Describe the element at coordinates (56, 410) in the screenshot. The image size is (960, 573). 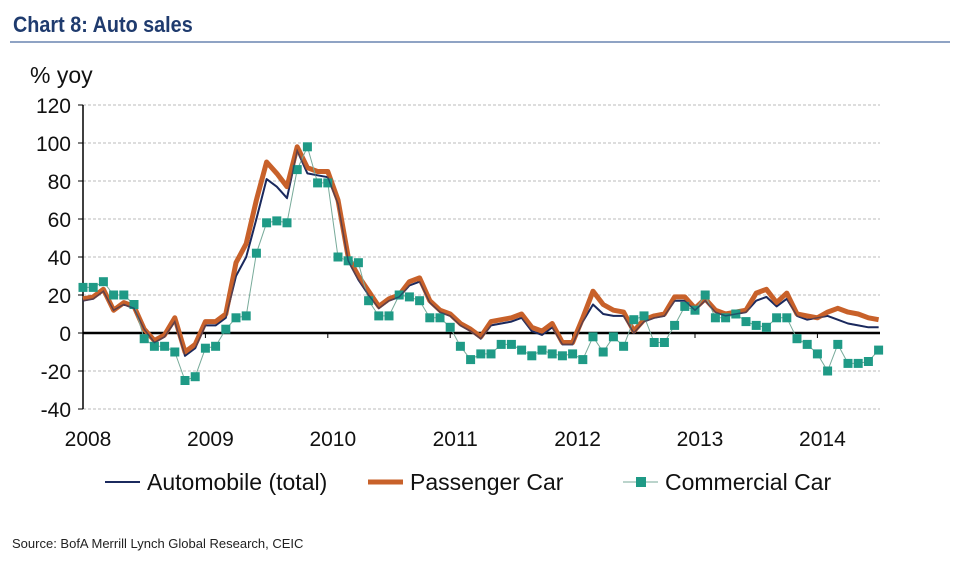
I see `y-tick-label: -40` at that location.